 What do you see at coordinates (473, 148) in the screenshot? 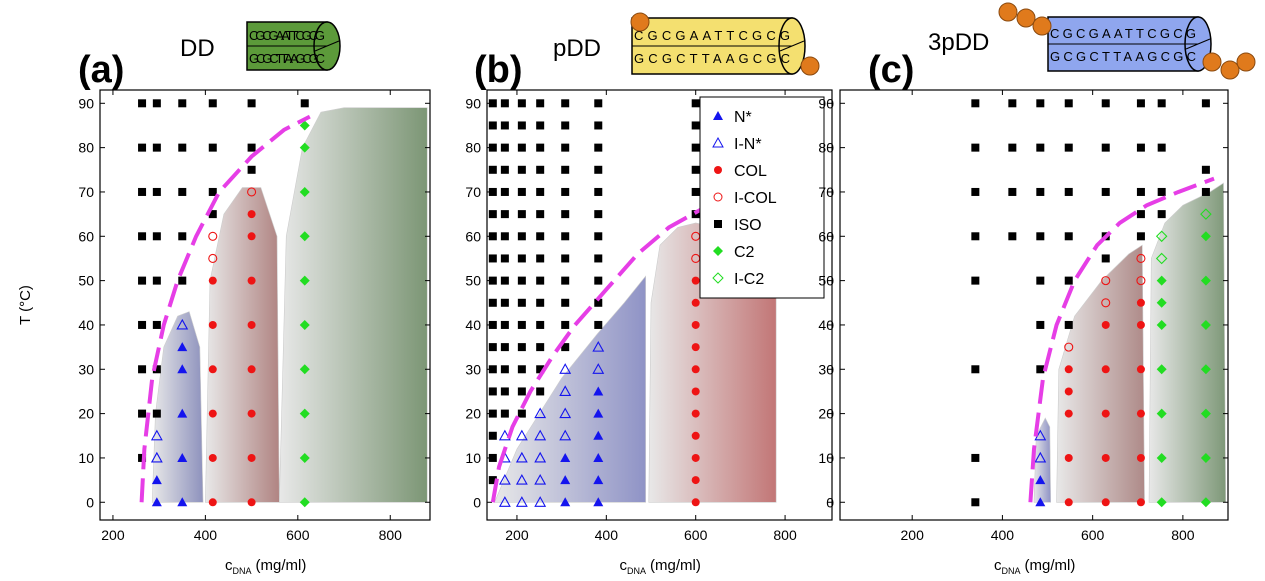
I see `y-tick-label: 80` at bounding box center [473, 148].